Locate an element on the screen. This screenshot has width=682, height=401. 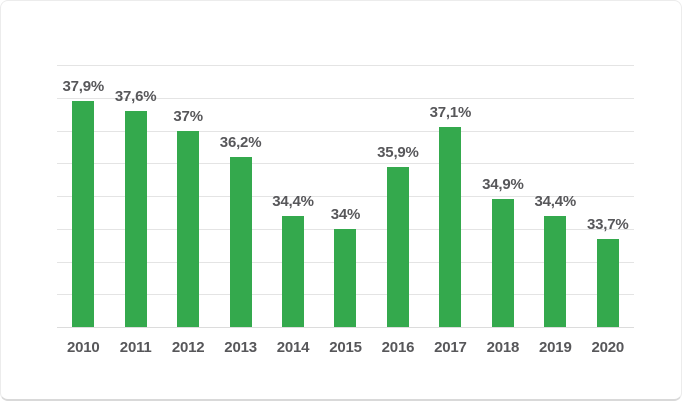
bar-value-label: 33,7% is located at coordinates (607, 224).